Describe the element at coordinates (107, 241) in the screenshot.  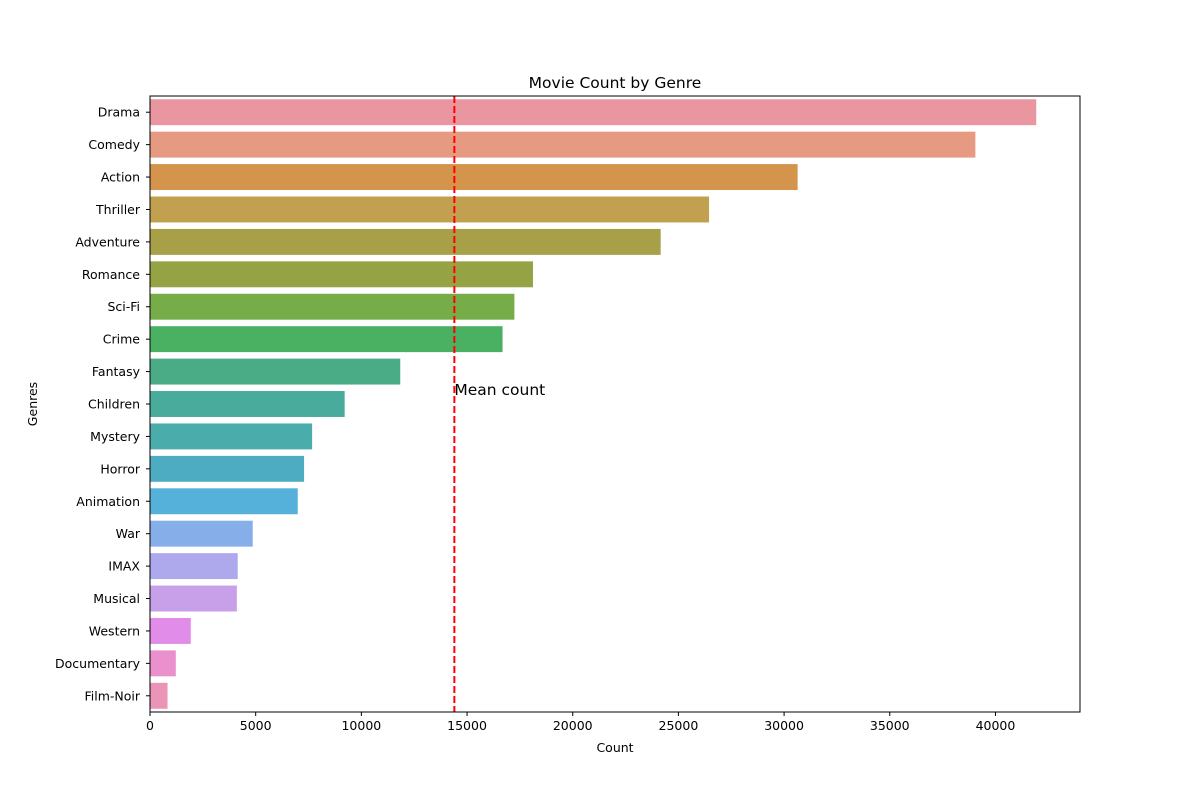
I see `y-tick-label: Adventure` at that location.